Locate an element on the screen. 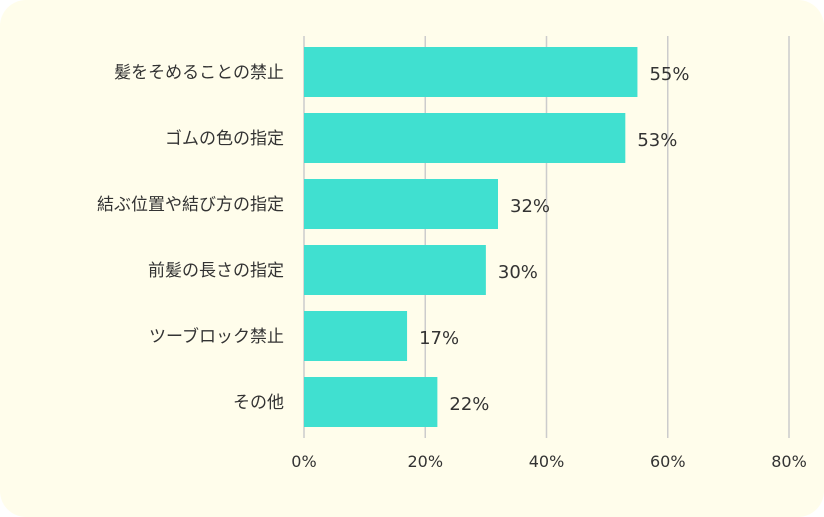 This screenshot has width=824, height=517. value-label: 30% is located at coordinates (518, 272).